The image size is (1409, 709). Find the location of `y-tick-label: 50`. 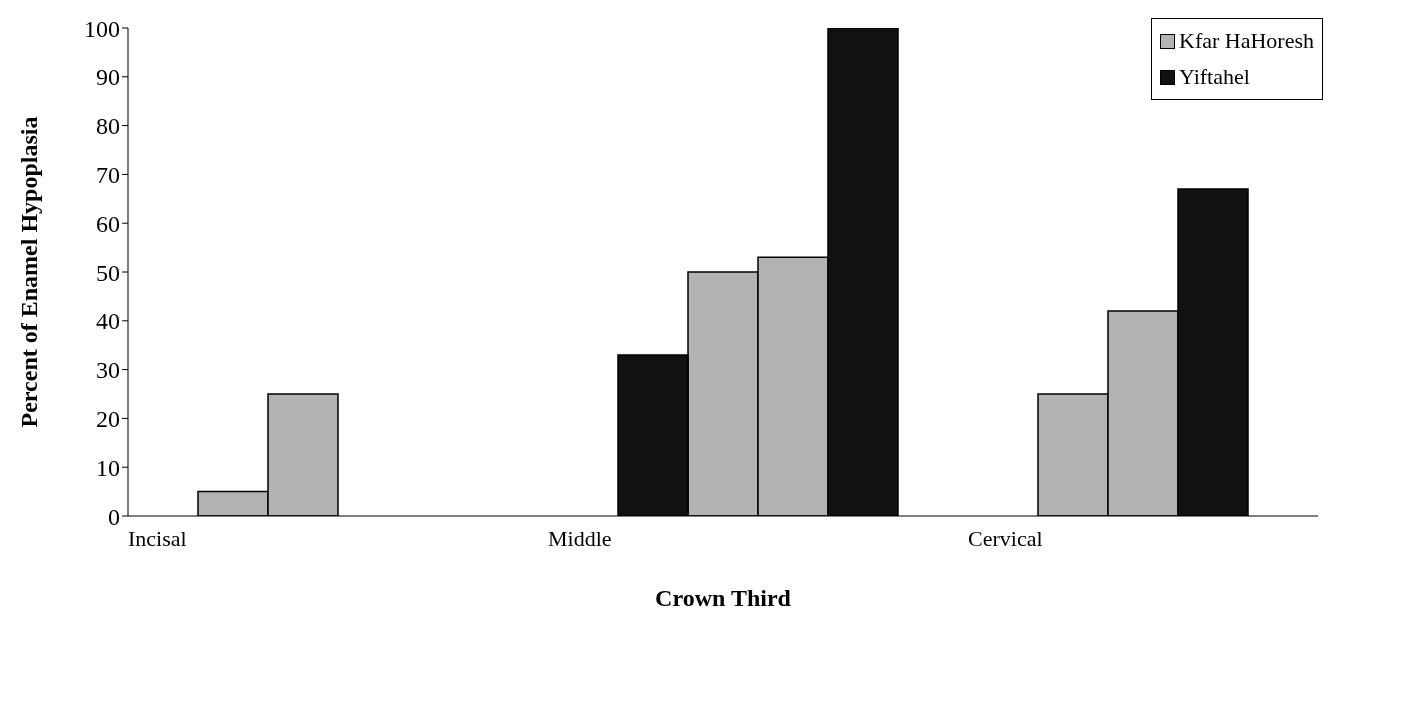

y-tick-label: 50 is located at coordinates (108, 272).